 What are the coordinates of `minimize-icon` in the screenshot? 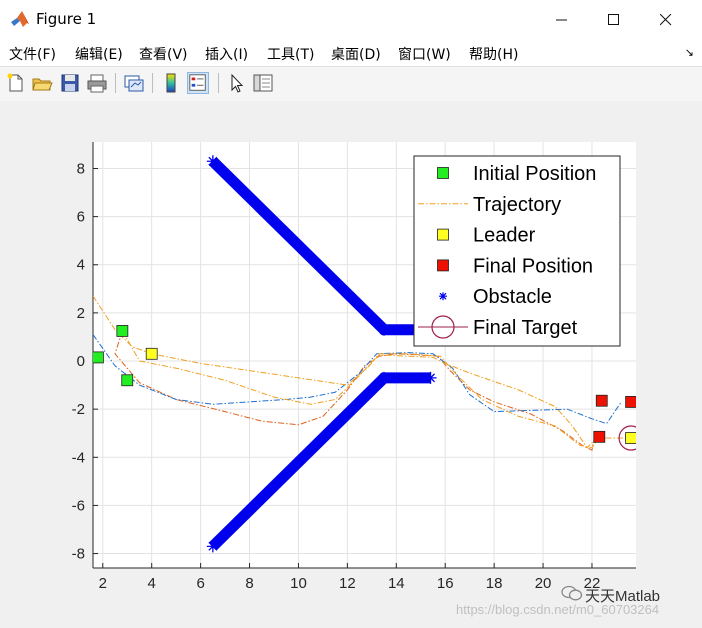 It's located at (561, 20).